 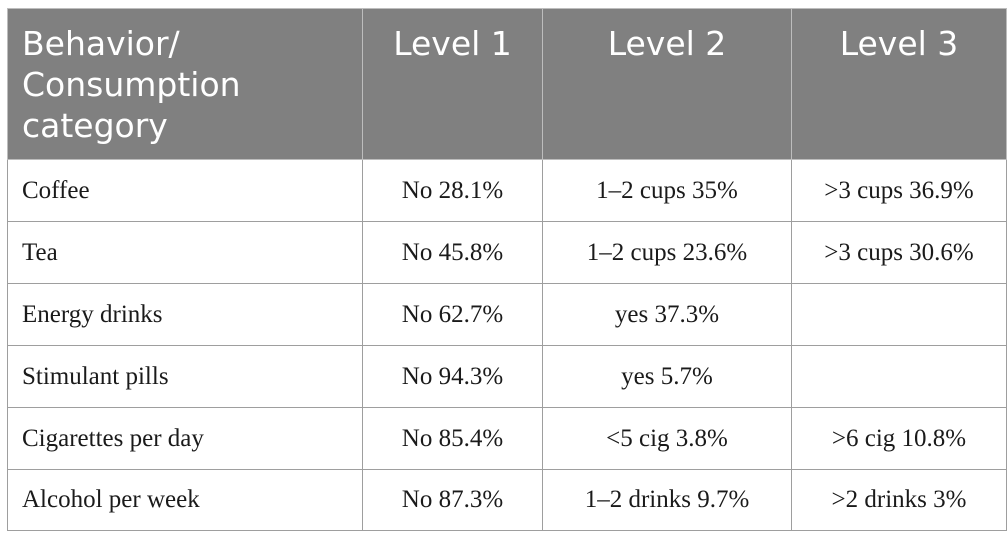 I want to click on row-category: Tea, so click(x=185, y=252).